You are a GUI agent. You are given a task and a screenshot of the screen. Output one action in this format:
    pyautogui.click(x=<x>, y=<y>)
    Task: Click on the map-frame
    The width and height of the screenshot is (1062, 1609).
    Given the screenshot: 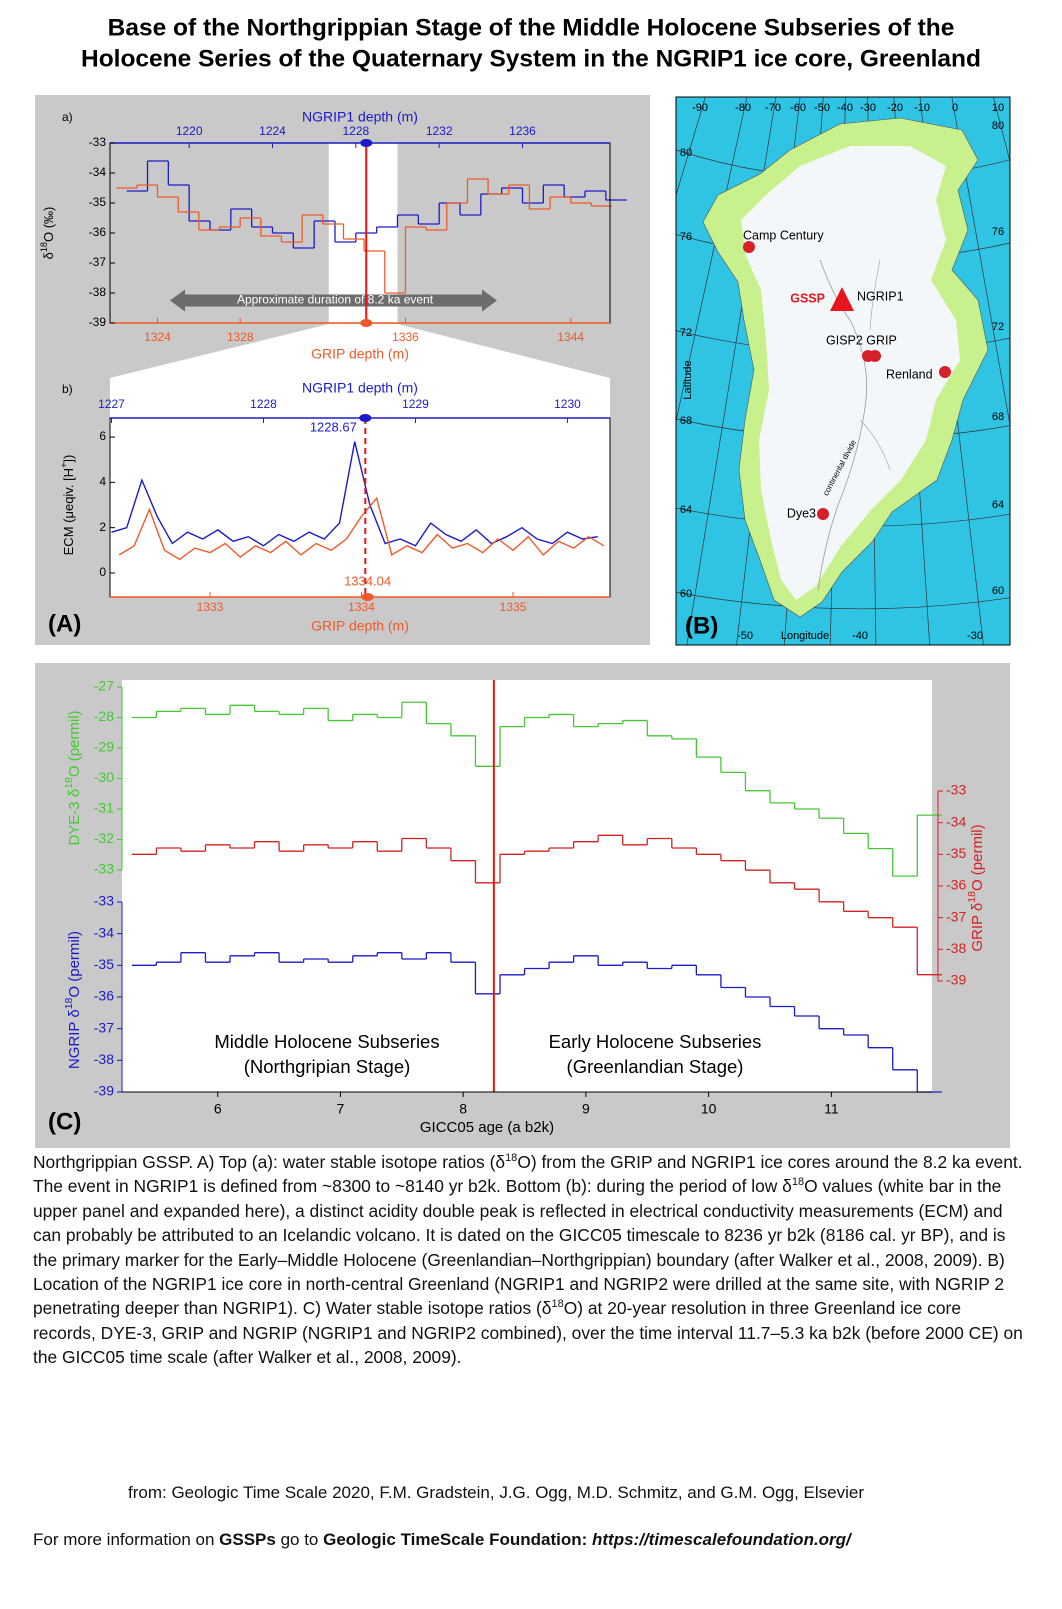 What is the action you would take?
    pyautogui.click(x=843, y=371)
    